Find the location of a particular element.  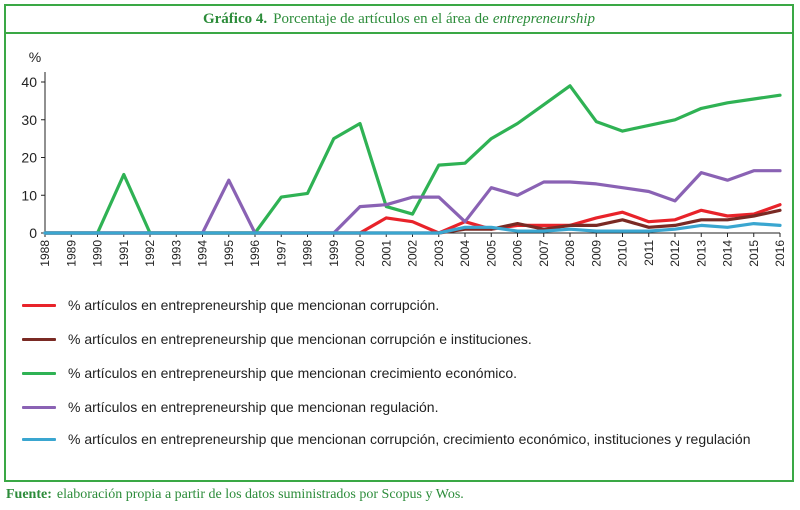

figure-title-emphasis: entrepreneurship is located at coordinates (544, 18).